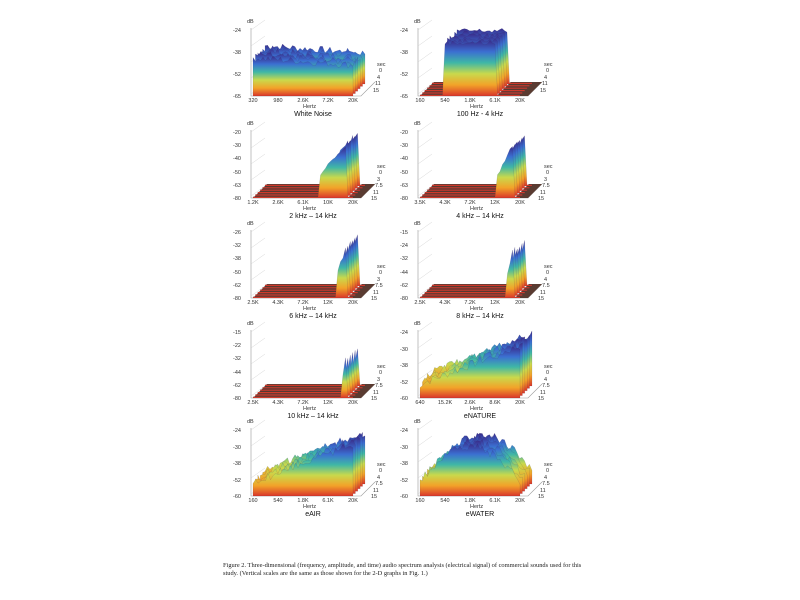 This screenshot has width=800, height=600. I want to click on y-tick-label: -60, so click(404, 399).